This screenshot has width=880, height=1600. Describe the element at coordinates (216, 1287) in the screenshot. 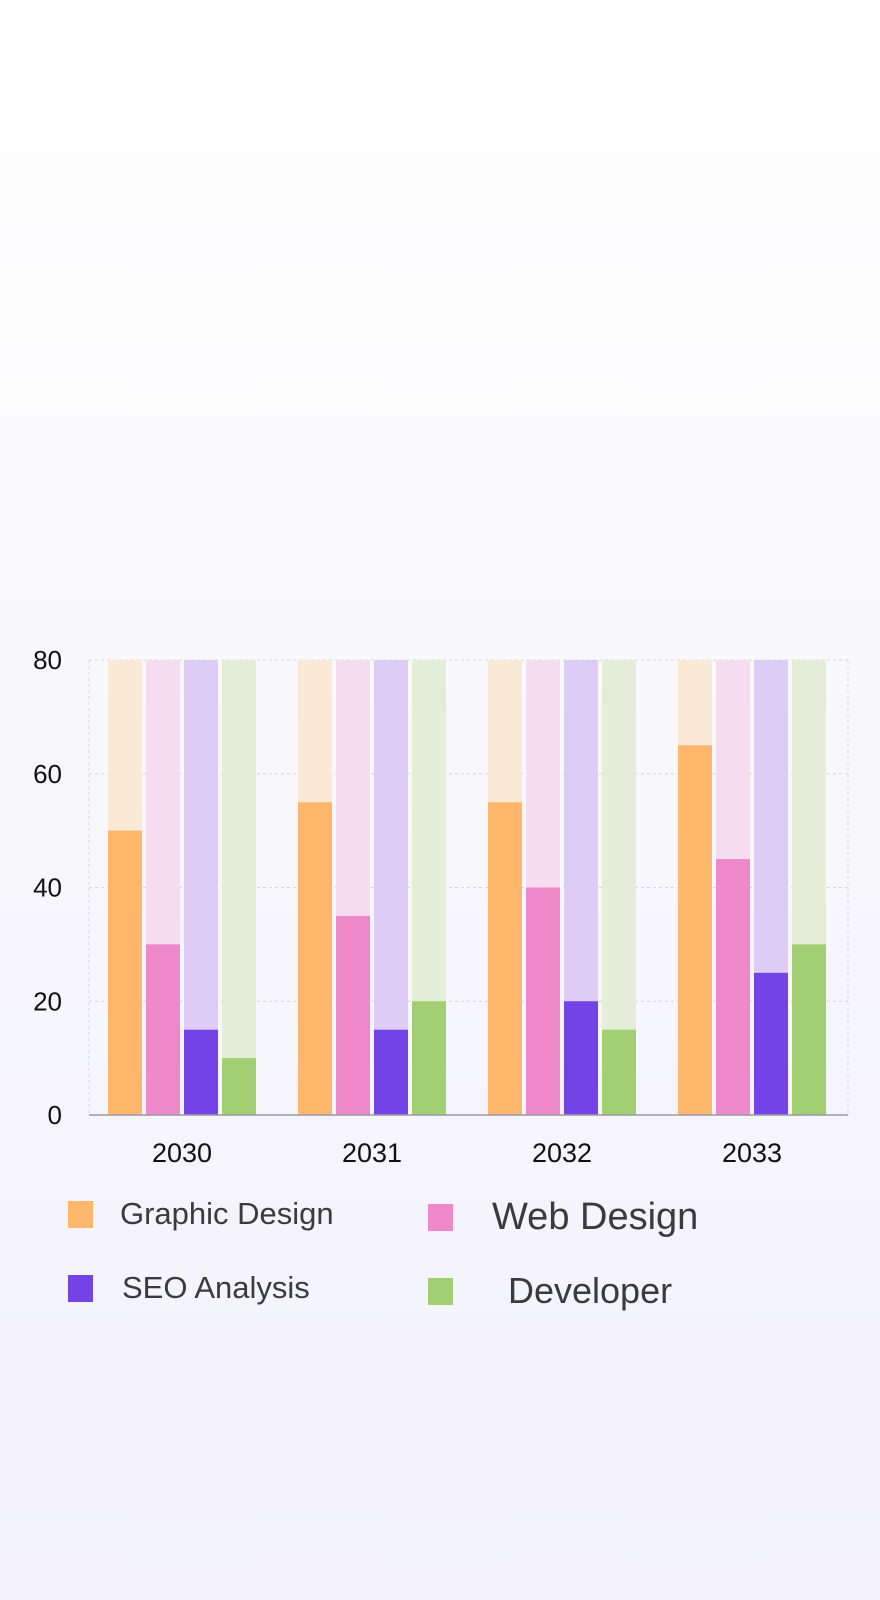

I see `legend-label-seo-analysis: SEO Analysis` at that location.